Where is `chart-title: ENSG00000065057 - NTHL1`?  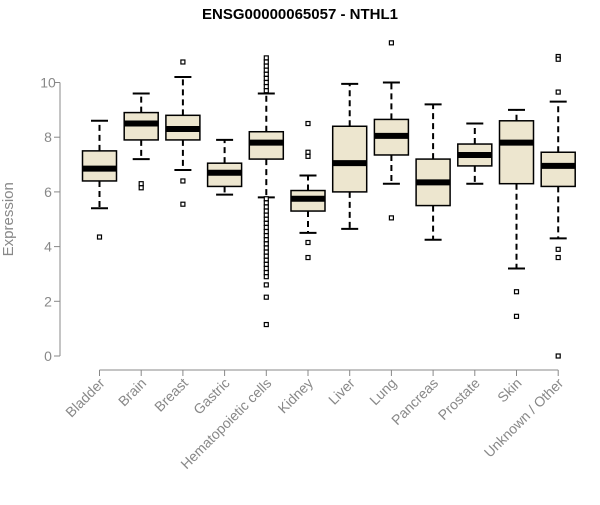 chart-title: ENSG00000065057 - NTHL1 is located at coordinates (300, 14).